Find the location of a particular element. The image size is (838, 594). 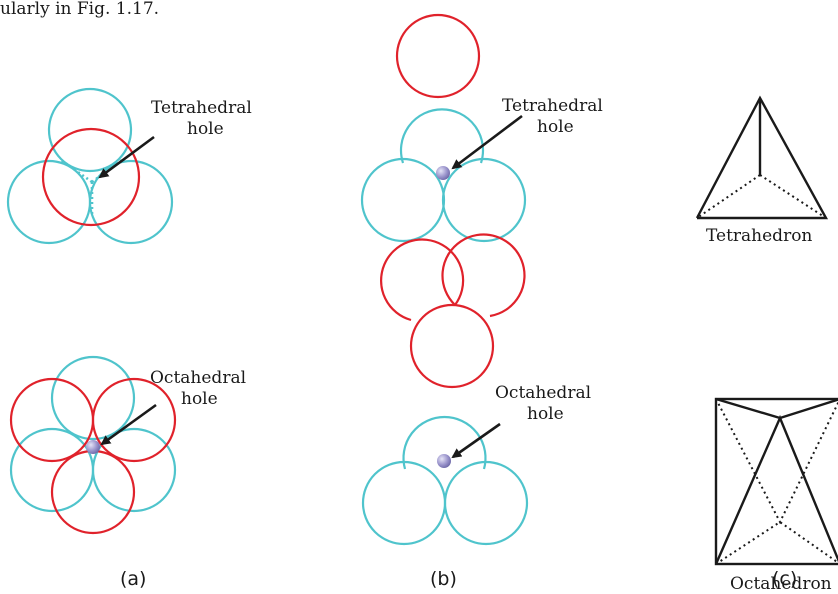

octahedron-solid-edges is located at coordinates (776, 481).